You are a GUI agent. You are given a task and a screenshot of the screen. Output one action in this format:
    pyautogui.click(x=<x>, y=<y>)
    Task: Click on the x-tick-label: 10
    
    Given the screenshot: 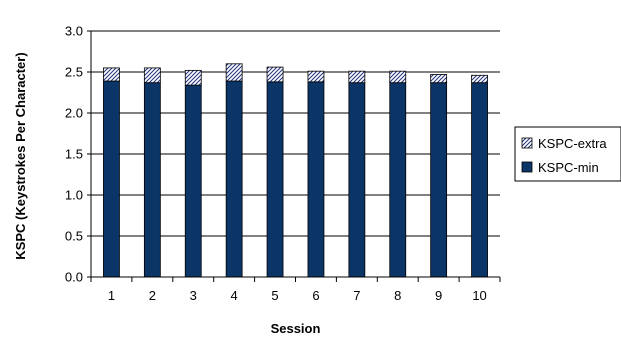 What is the action you would take?
    pyautogui.click(x=479, y=295)
    